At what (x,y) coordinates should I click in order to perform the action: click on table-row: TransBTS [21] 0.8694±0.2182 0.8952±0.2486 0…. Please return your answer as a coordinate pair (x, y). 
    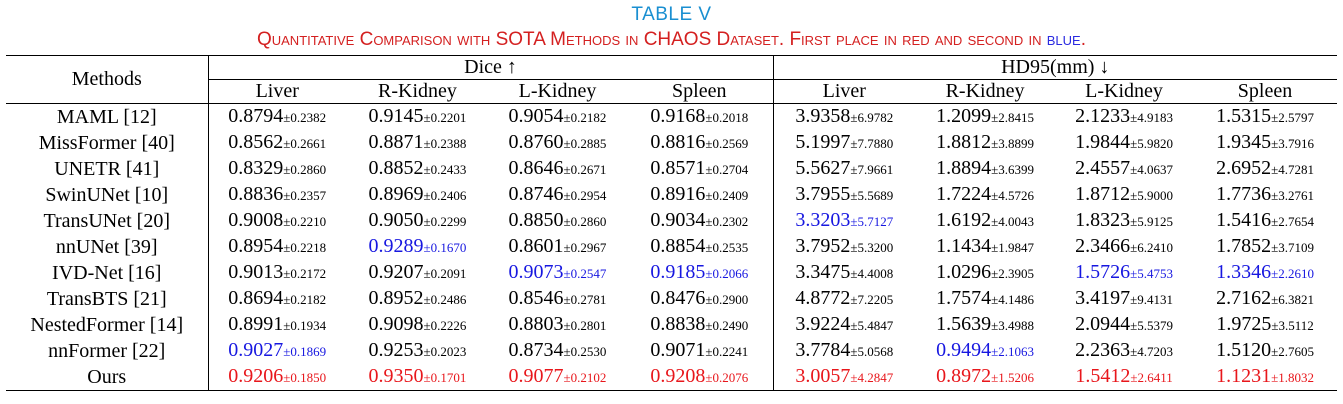
    Looking at the image, I should click on (671, 299).